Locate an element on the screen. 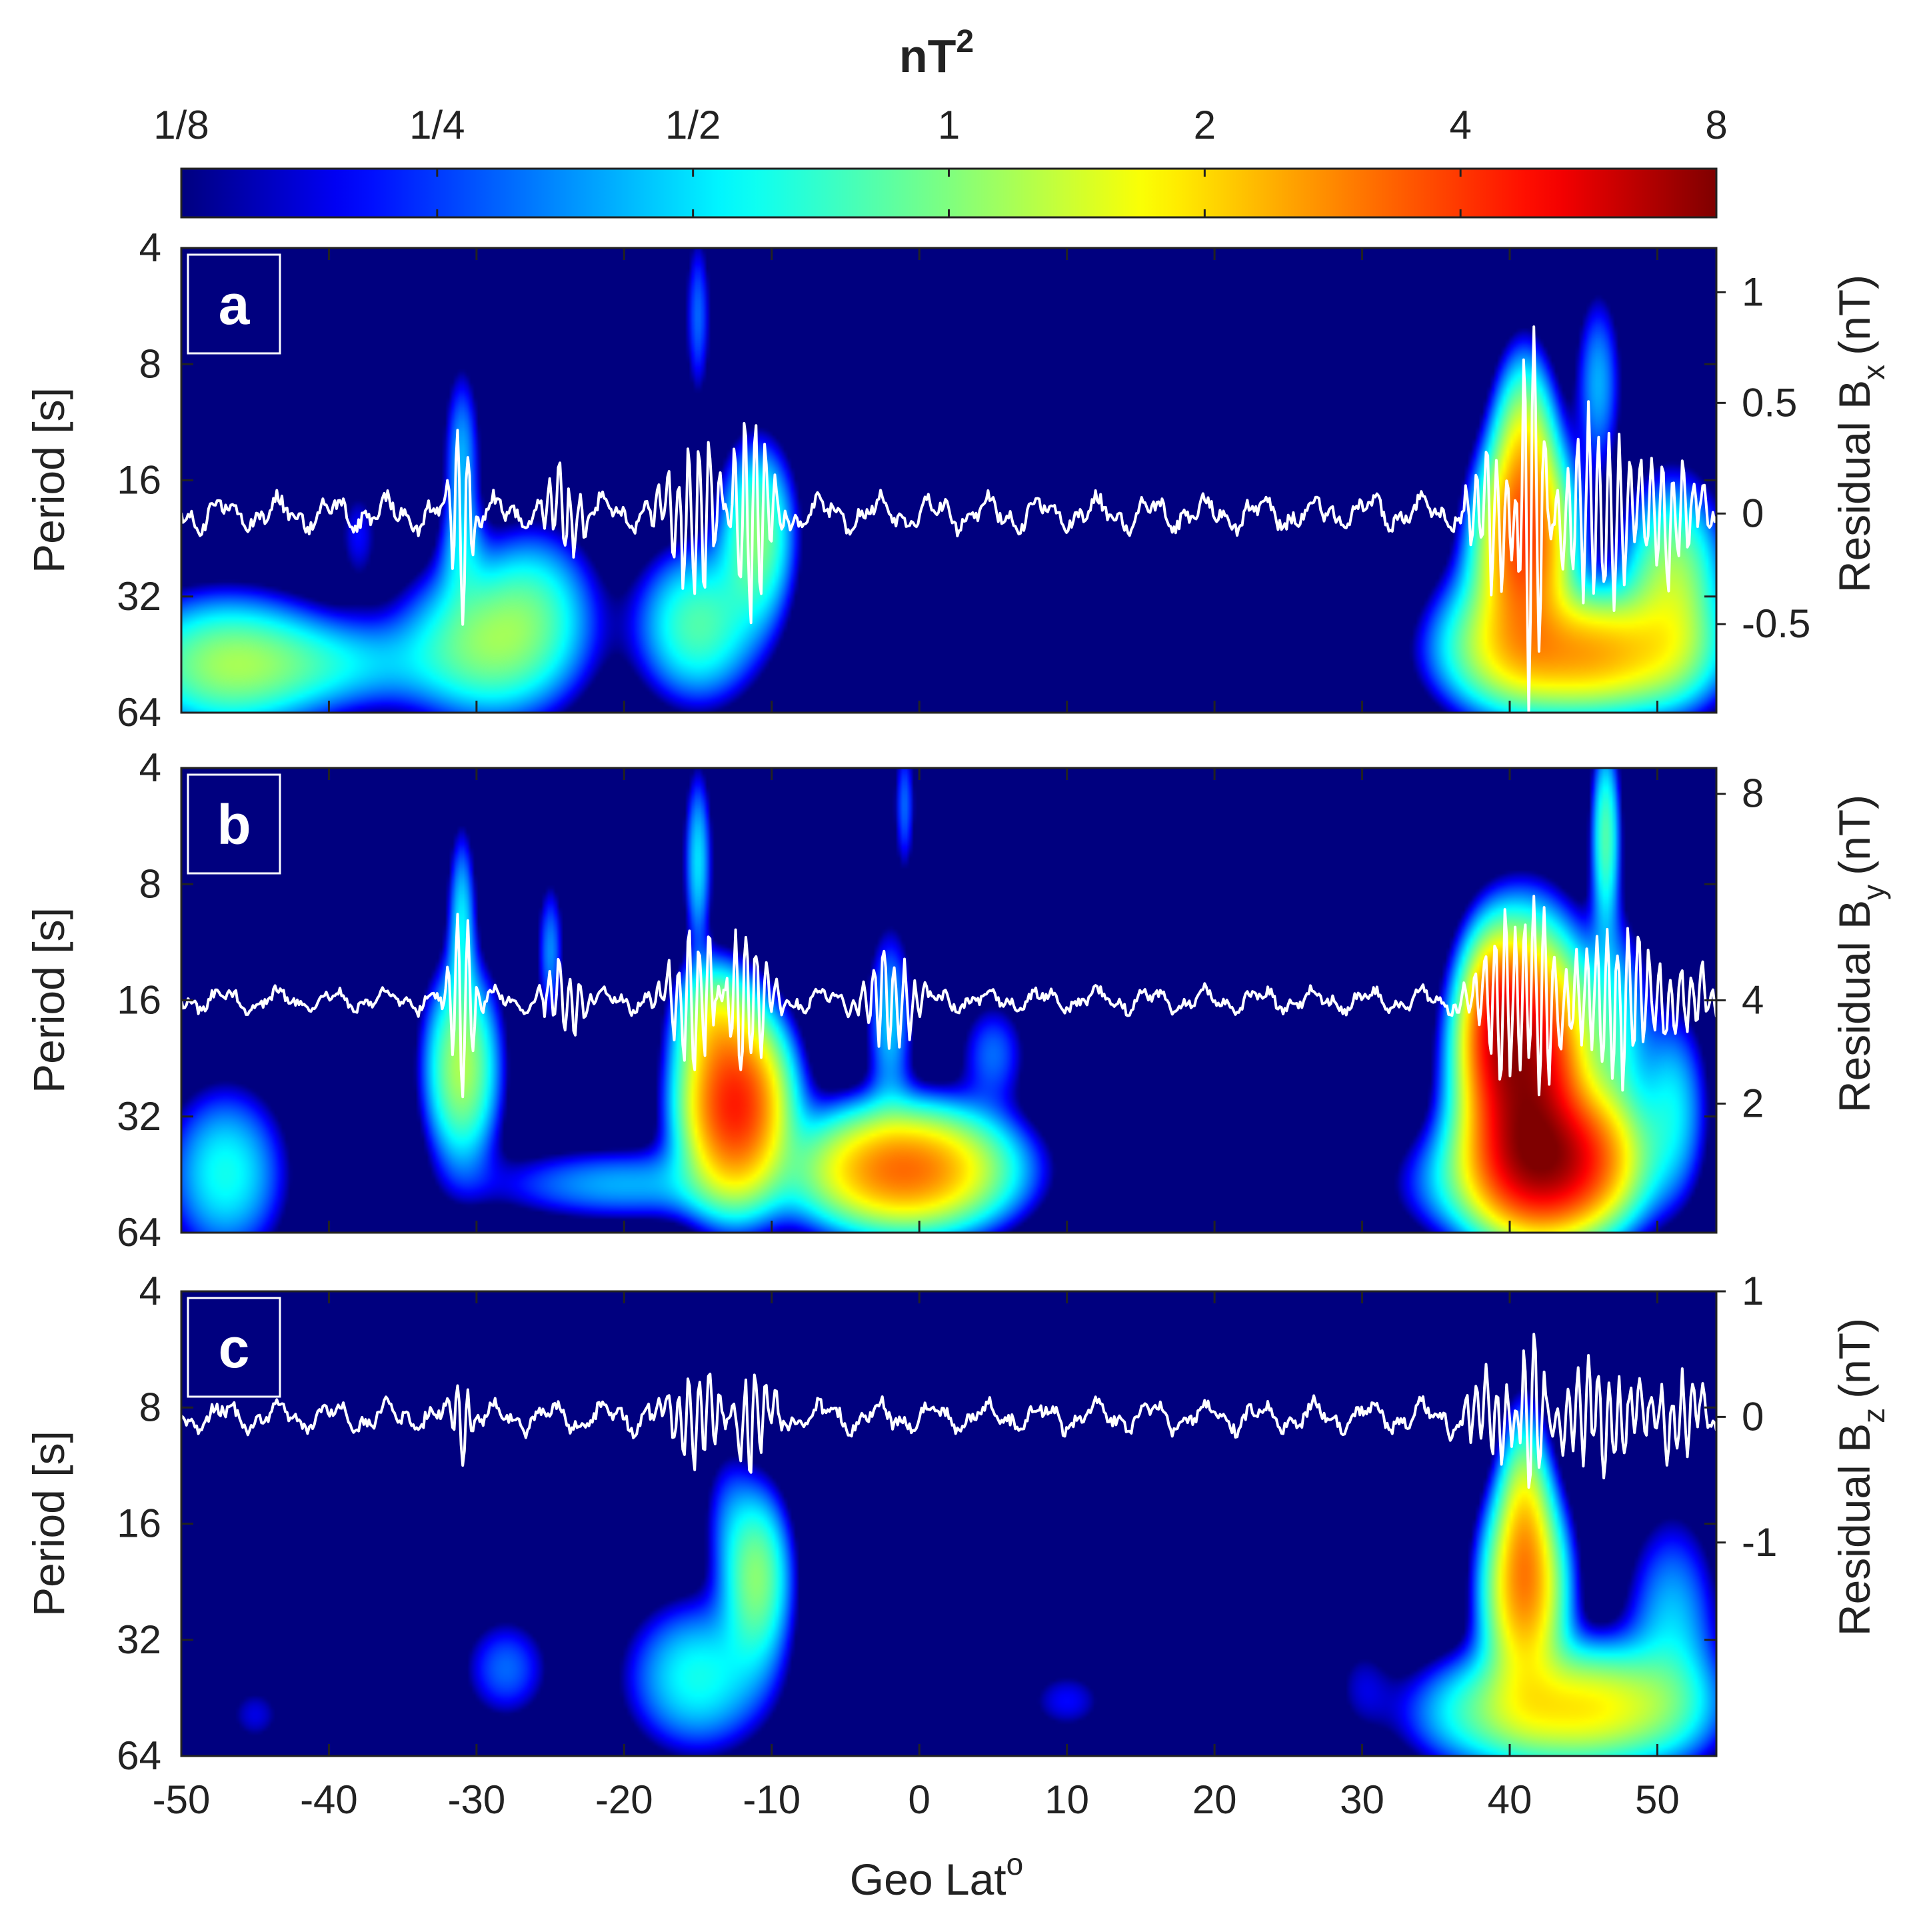  x-tick-label: -10 is located at coordinates (772, 1799).